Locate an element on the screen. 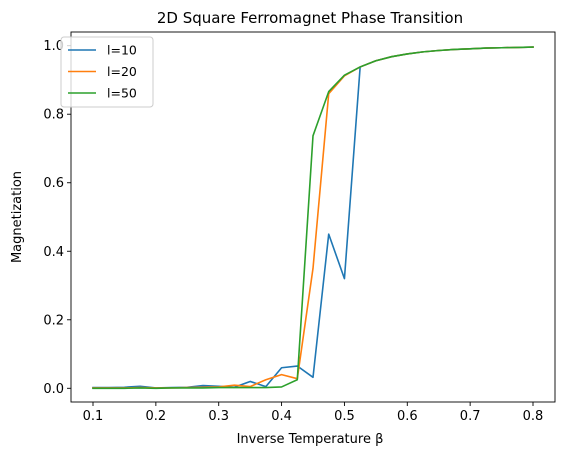  x-tick-label: 0.6 is located at coordinates (407, 416).